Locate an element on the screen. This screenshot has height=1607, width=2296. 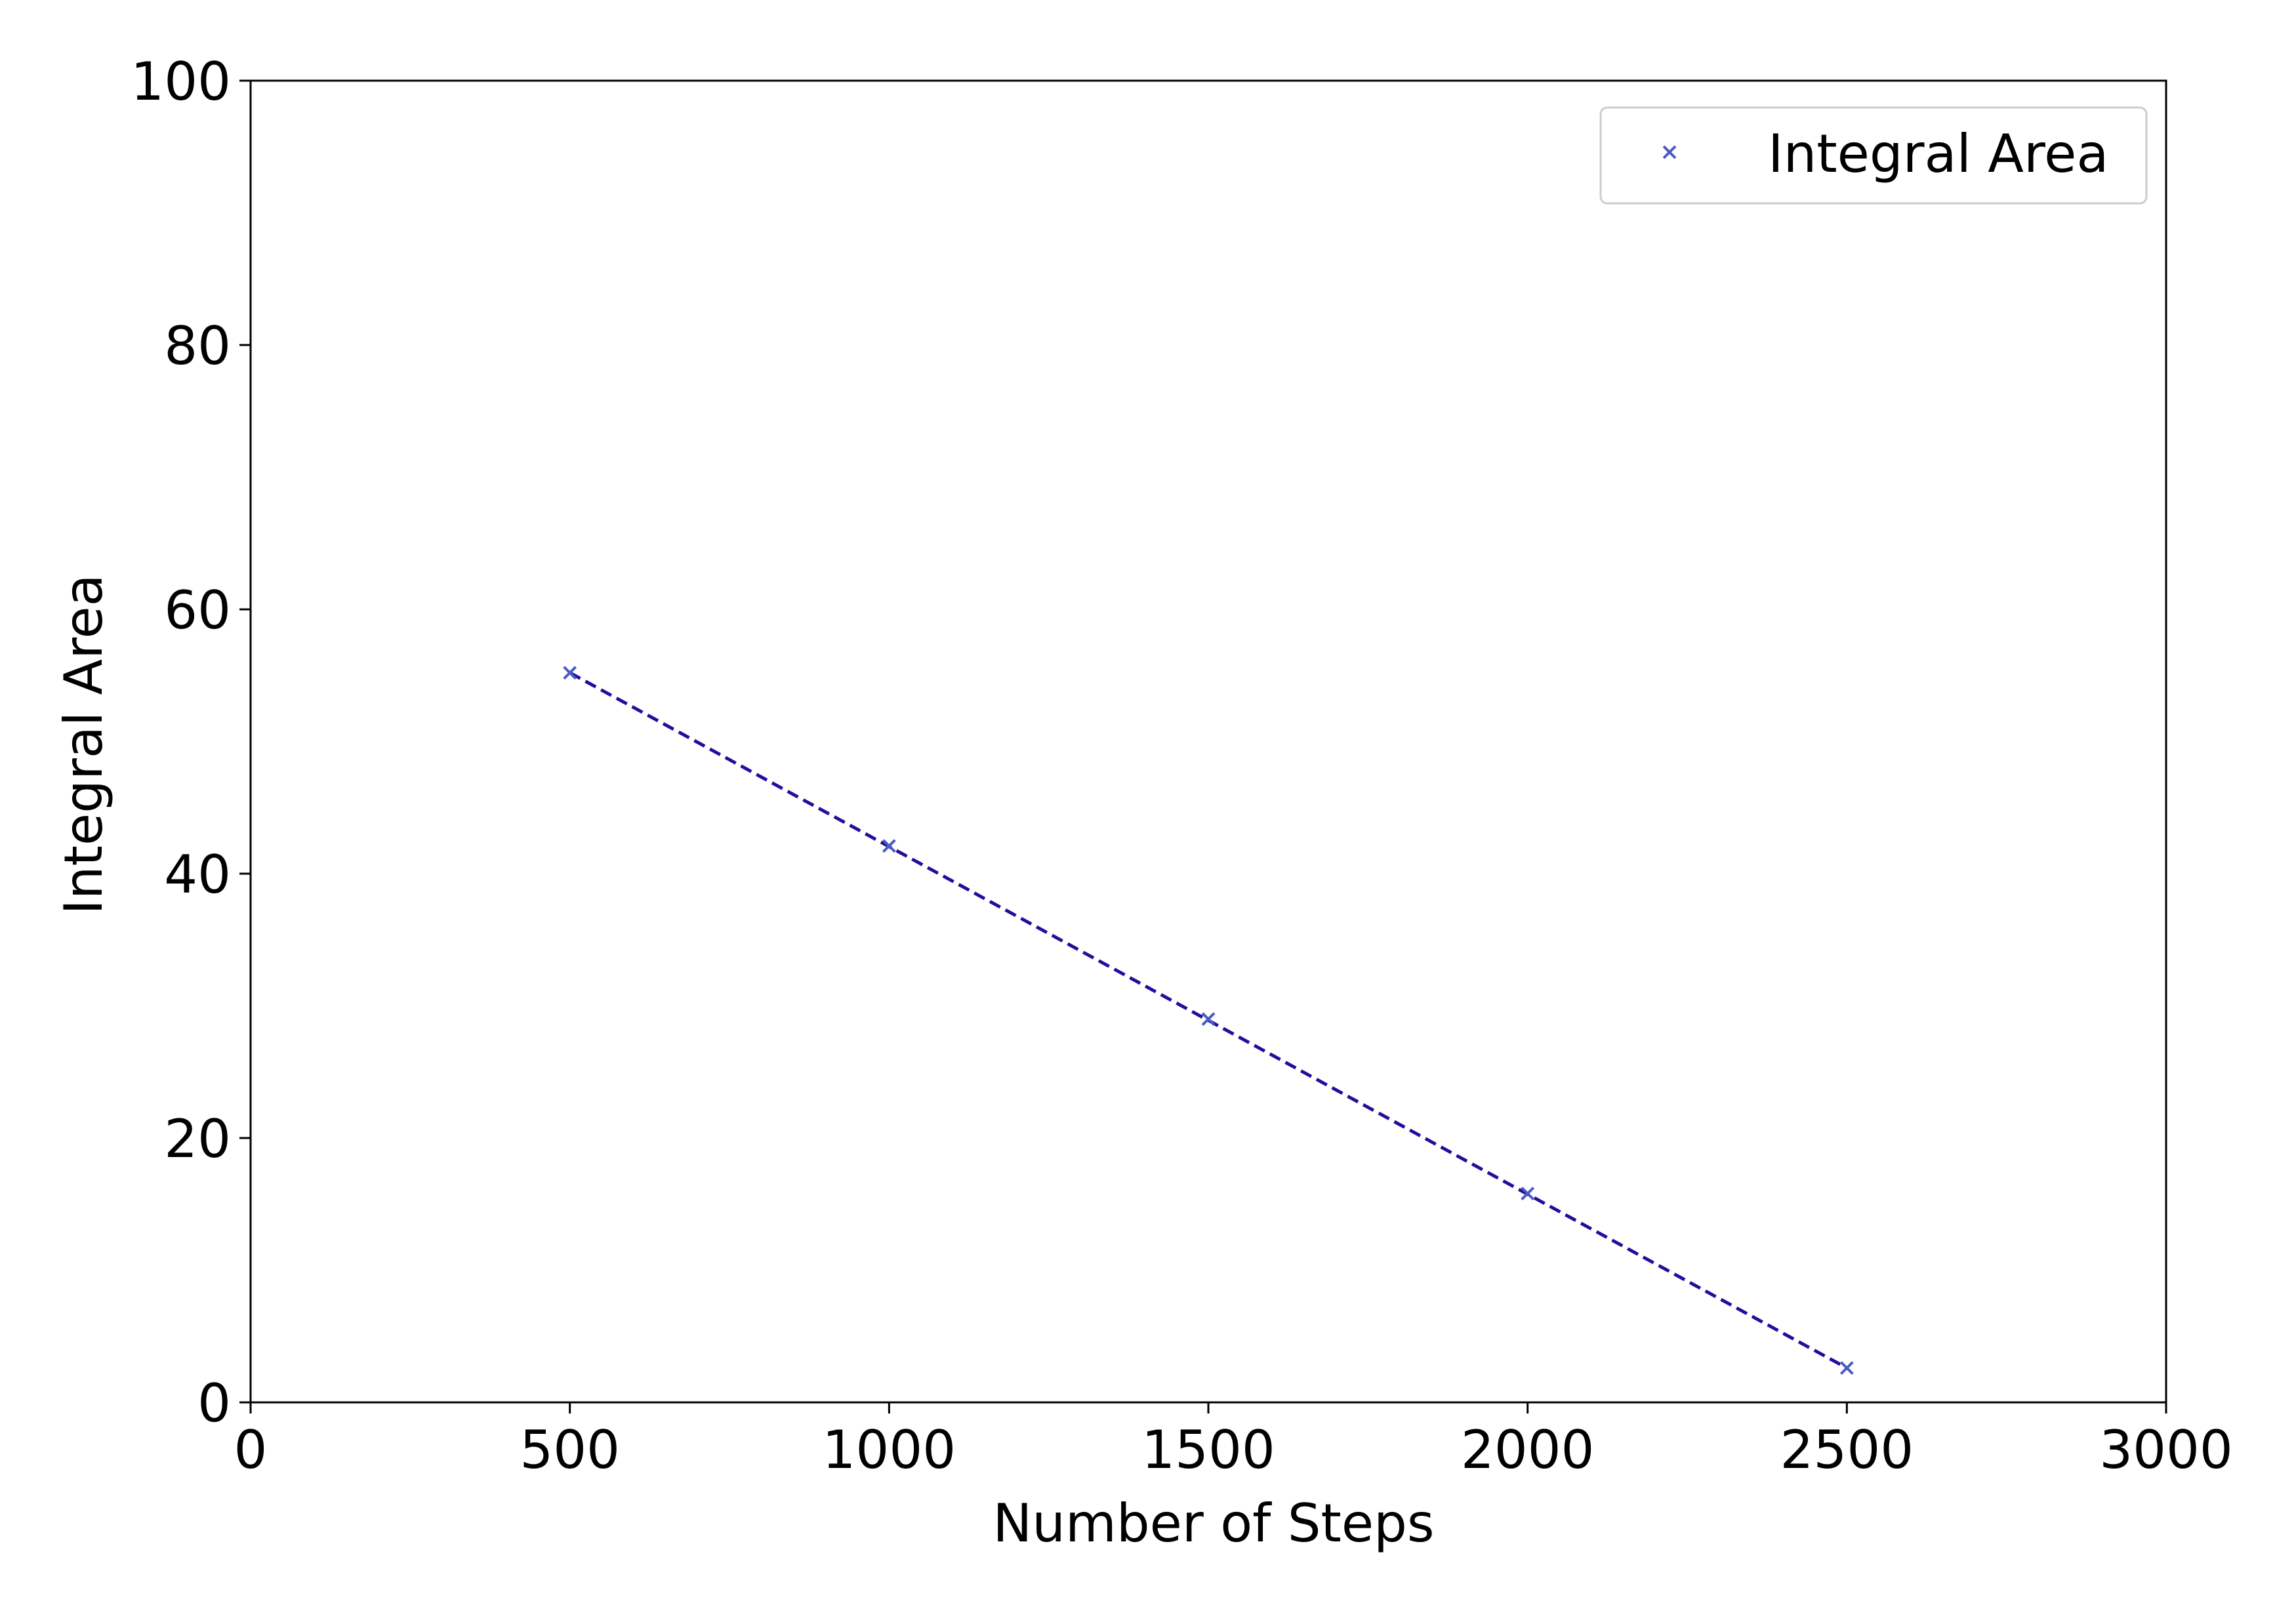
legend: Integral Area is located at coordinates (1873, 155).